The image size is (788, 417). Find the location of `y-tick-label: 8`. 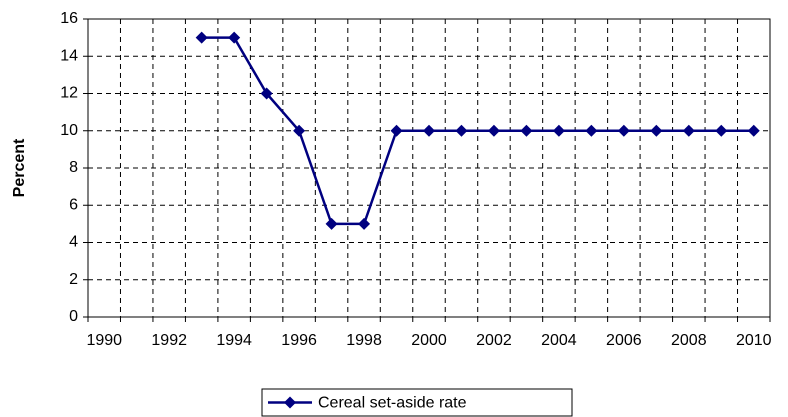

y-tick-label: 8 is located at coordinates (73, 167).